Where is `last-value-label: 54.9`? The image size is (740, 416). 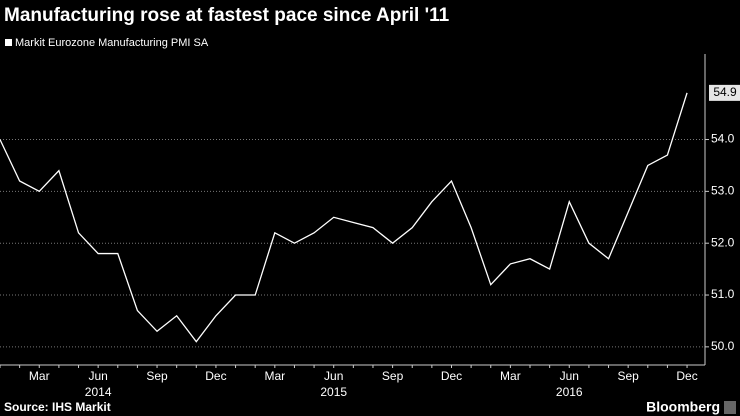 last-value-label: 54.9 is located at coordinates (725, 92).